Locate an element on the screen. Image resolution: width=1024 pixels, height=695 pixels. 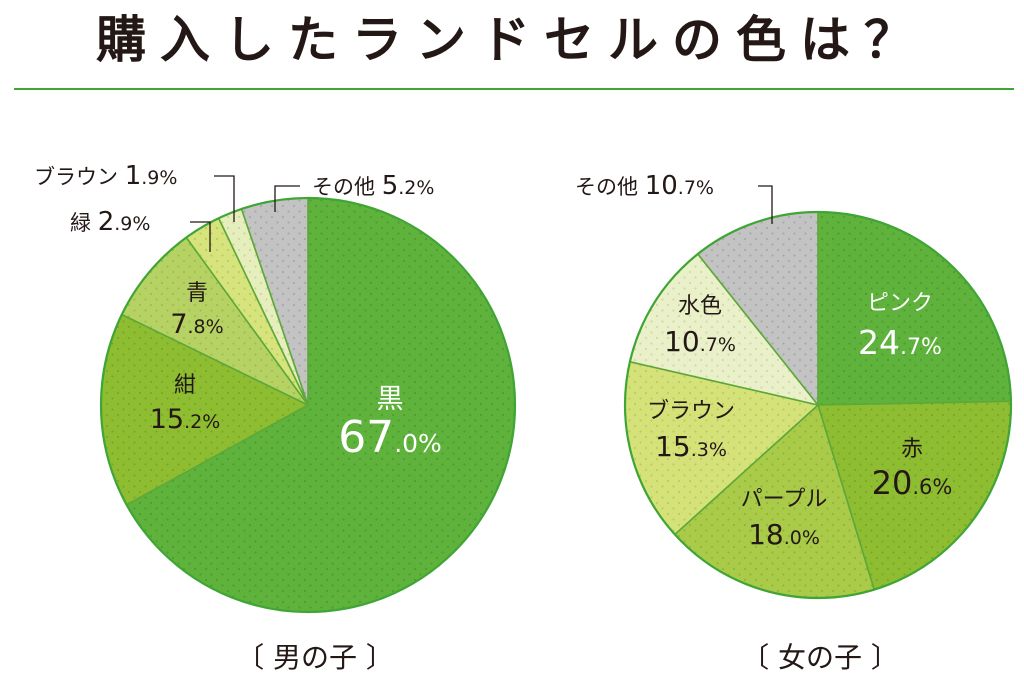
slice-label-girls-4: 水色 is located at coordinates (700, 306).